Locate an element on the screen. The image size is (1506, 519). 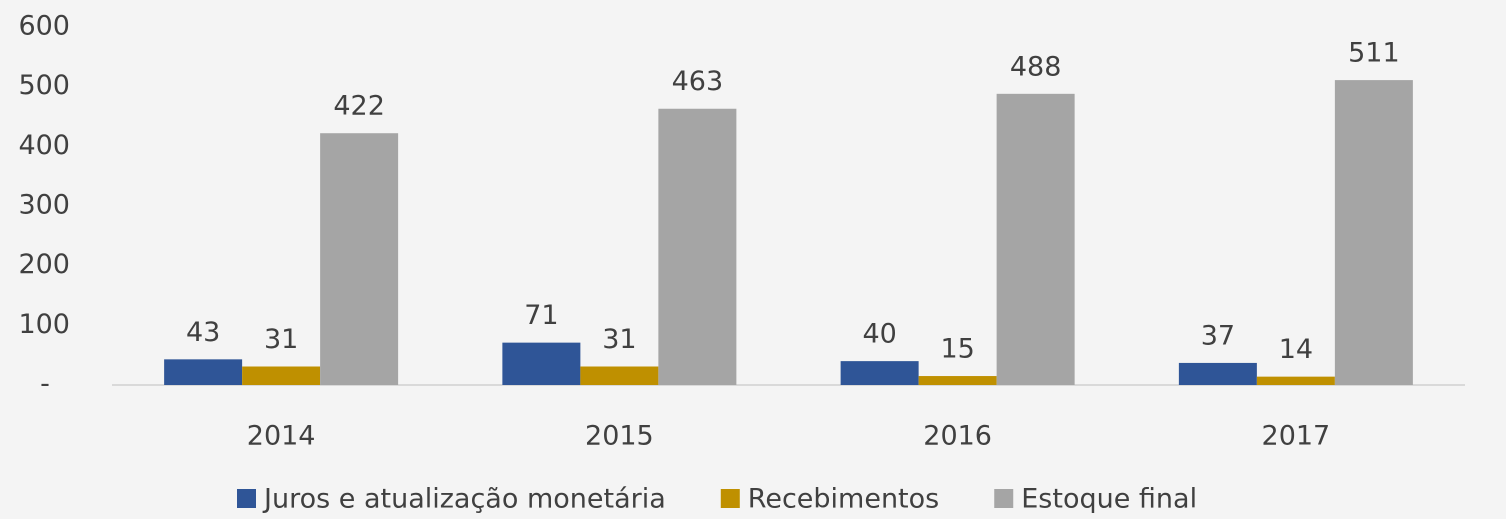
legend-label: Recebimentos is located at coordinates (843, 499).